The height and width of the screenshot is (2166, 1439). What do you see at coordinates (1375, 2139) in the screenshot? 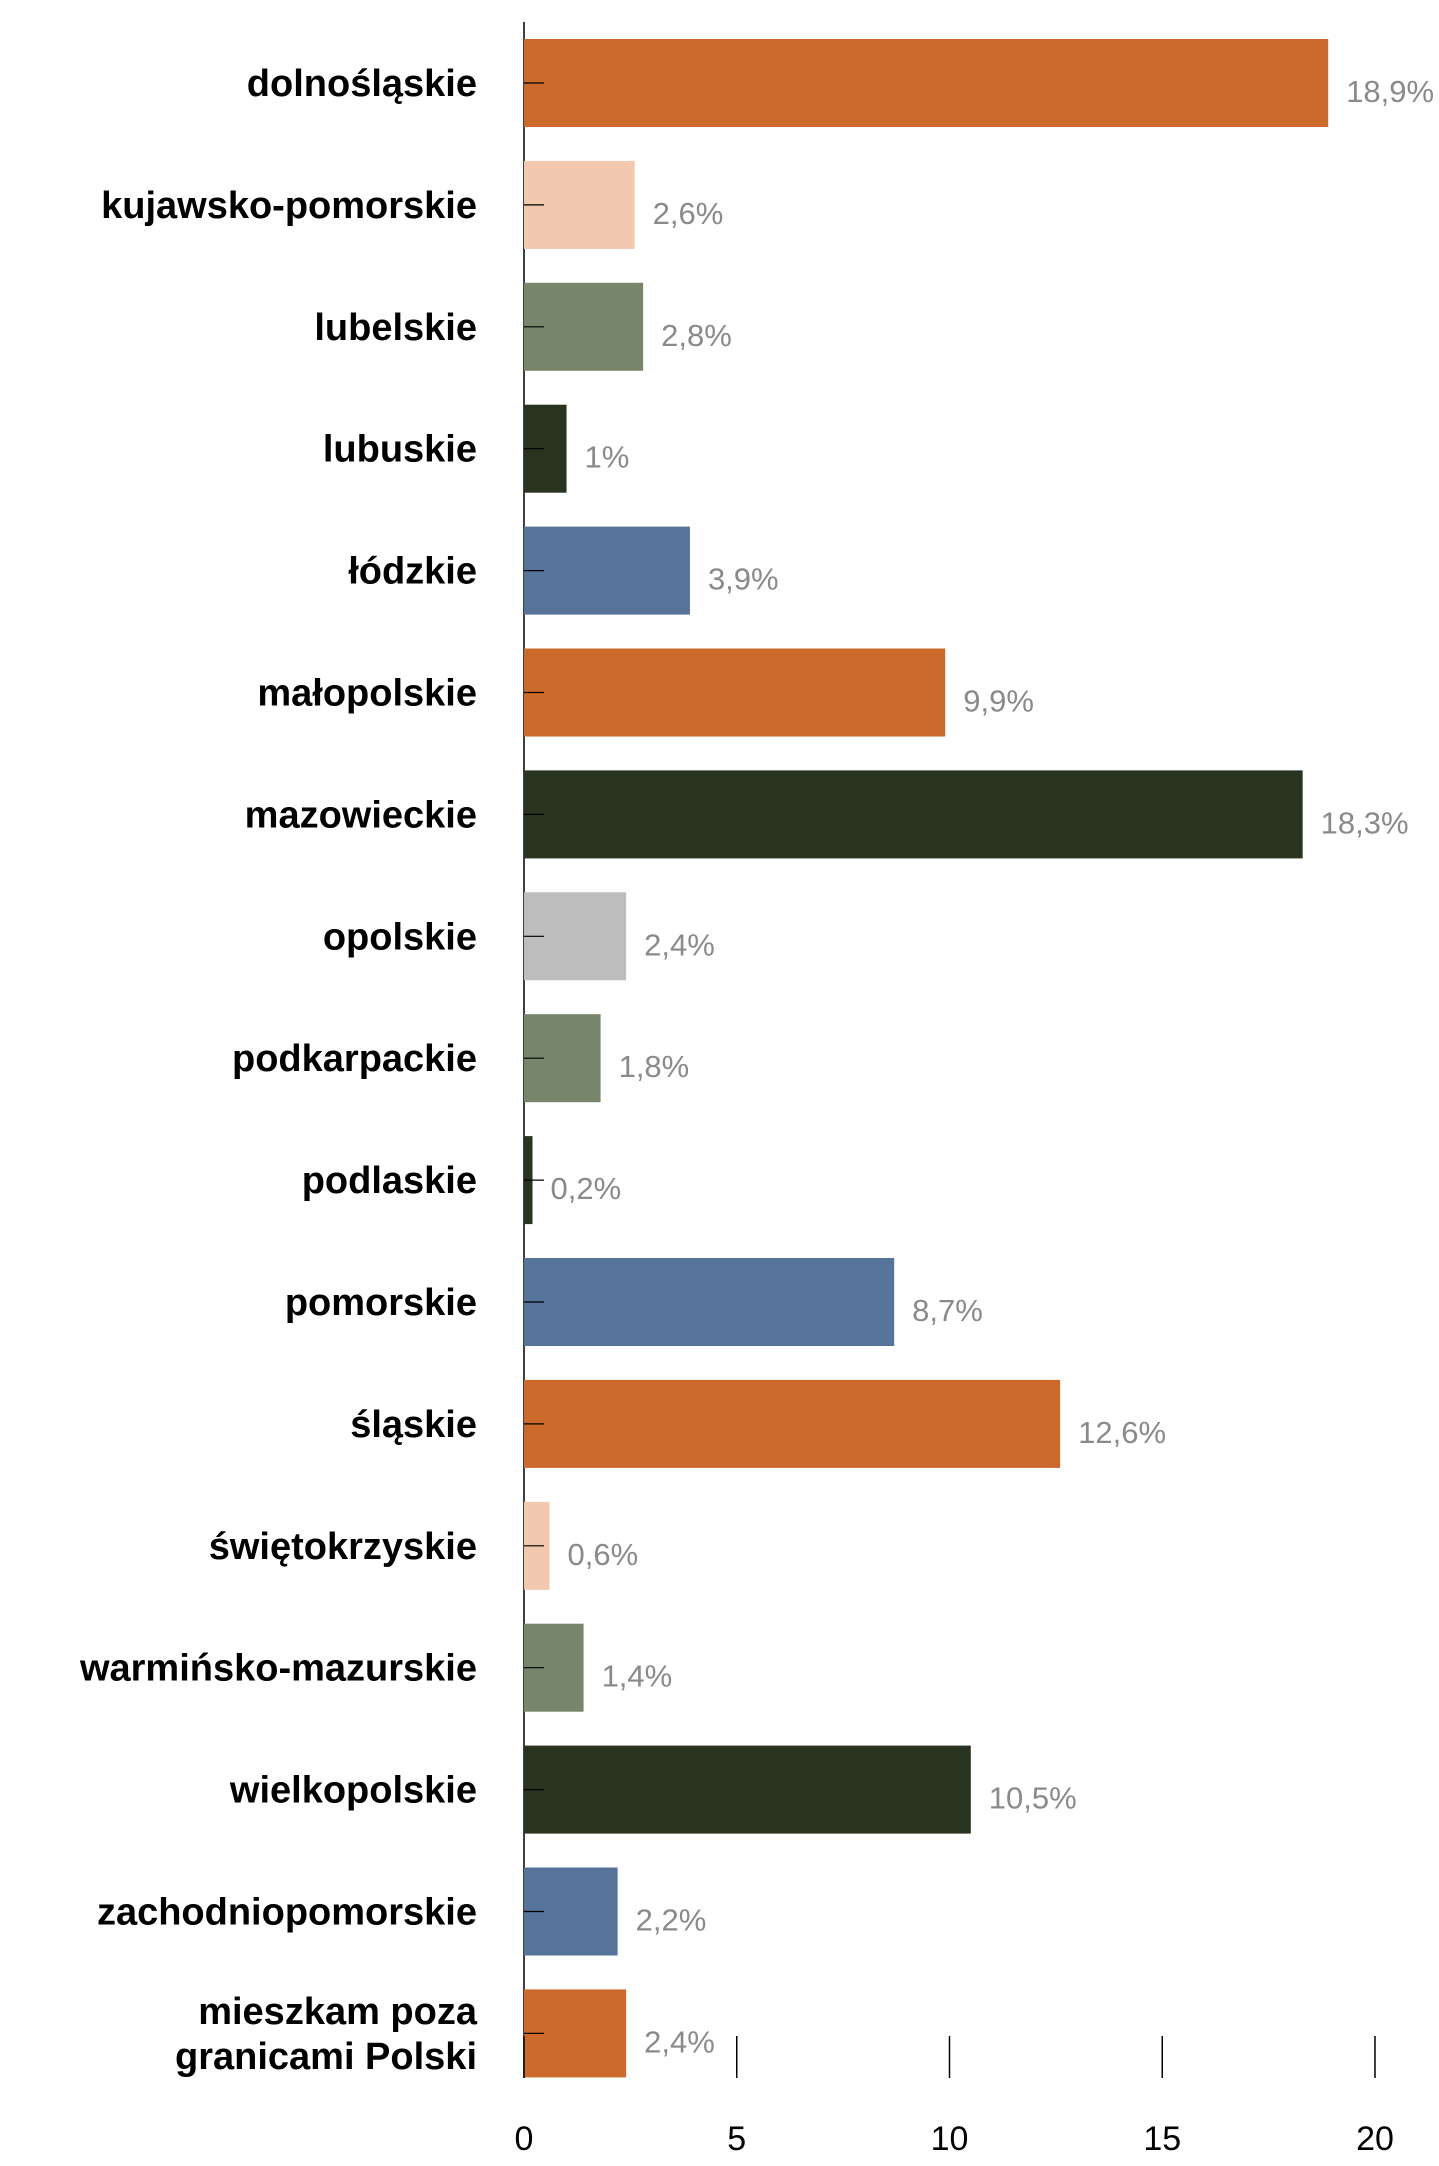
I see `x-tick-label: 20` at bounding box center [1375, 2139].